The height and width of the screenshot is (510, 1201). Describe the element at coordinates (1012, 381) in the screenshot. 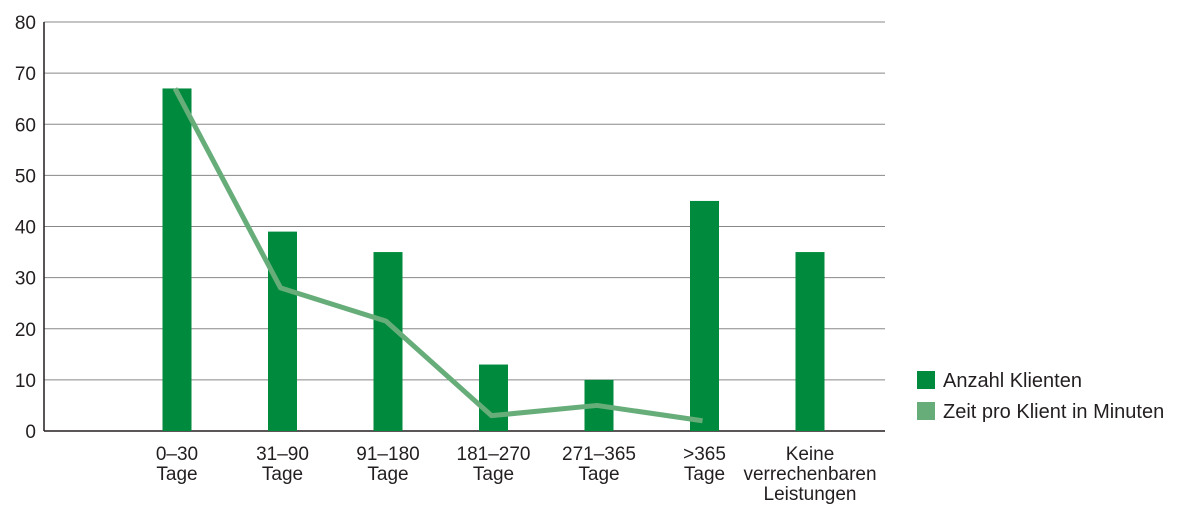

I see `legend-label: Anzahl Klienten` at that location.